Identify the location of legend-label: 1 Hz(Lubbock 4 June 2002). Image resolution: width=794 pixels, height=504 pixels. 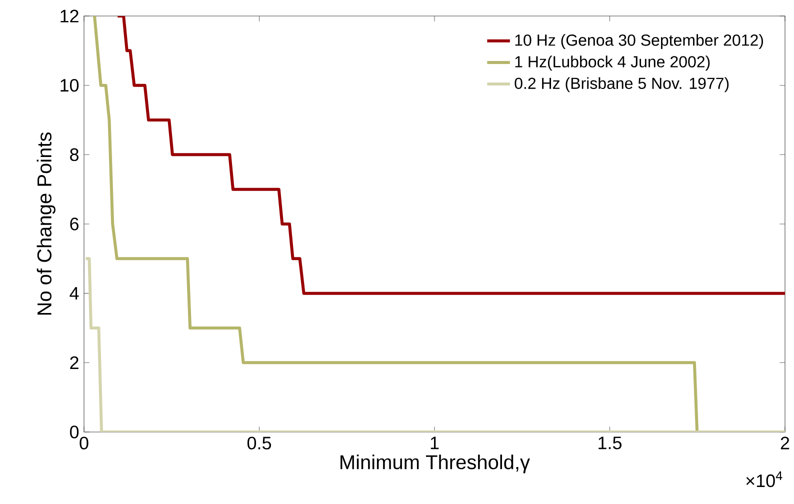
(612, 63).